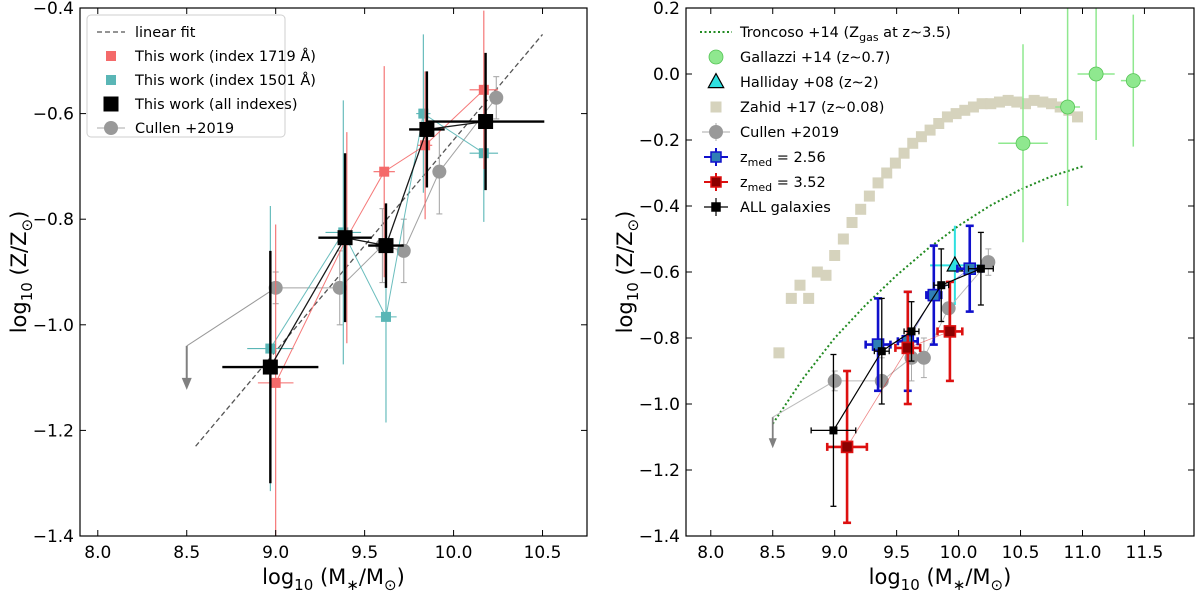 Image resolution: width=1200 pixels, height=591 pixels. I want to click on series-all-galaxies, so click(902, 369).